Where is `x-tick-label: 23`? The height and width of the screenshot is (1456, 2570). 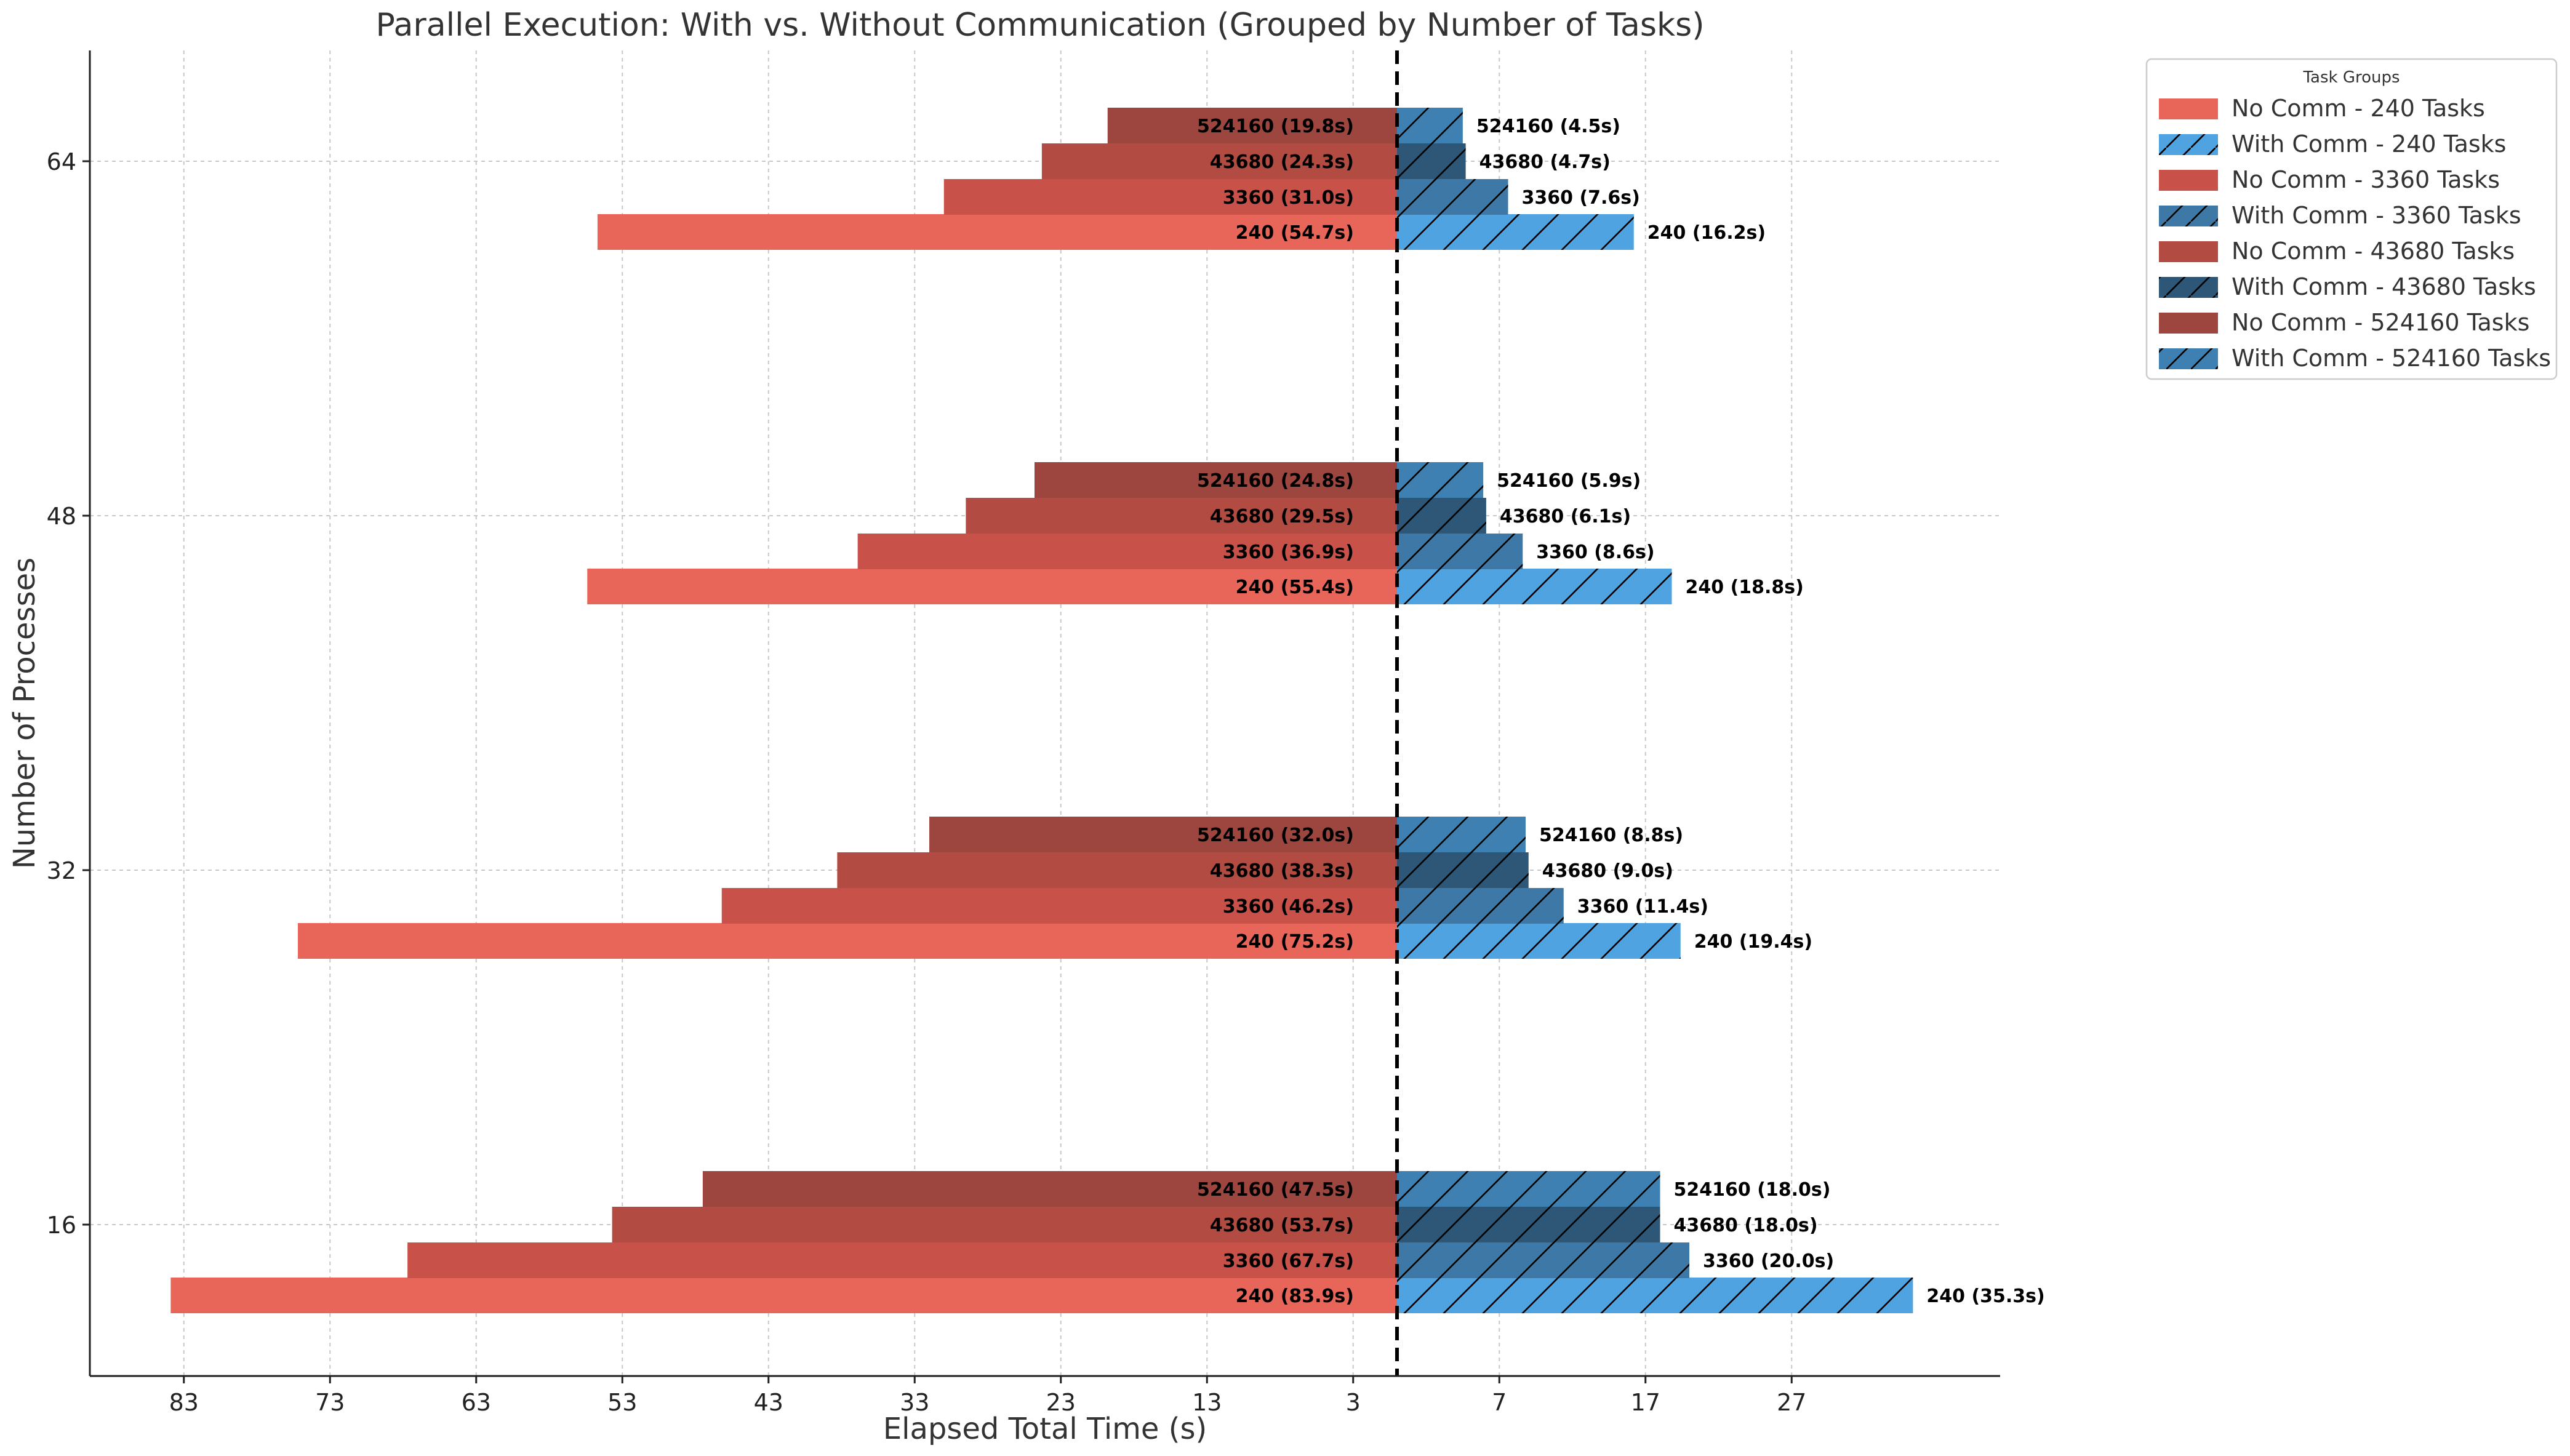 x-tick-label: 23 is located at coordinates (1061, 1402).